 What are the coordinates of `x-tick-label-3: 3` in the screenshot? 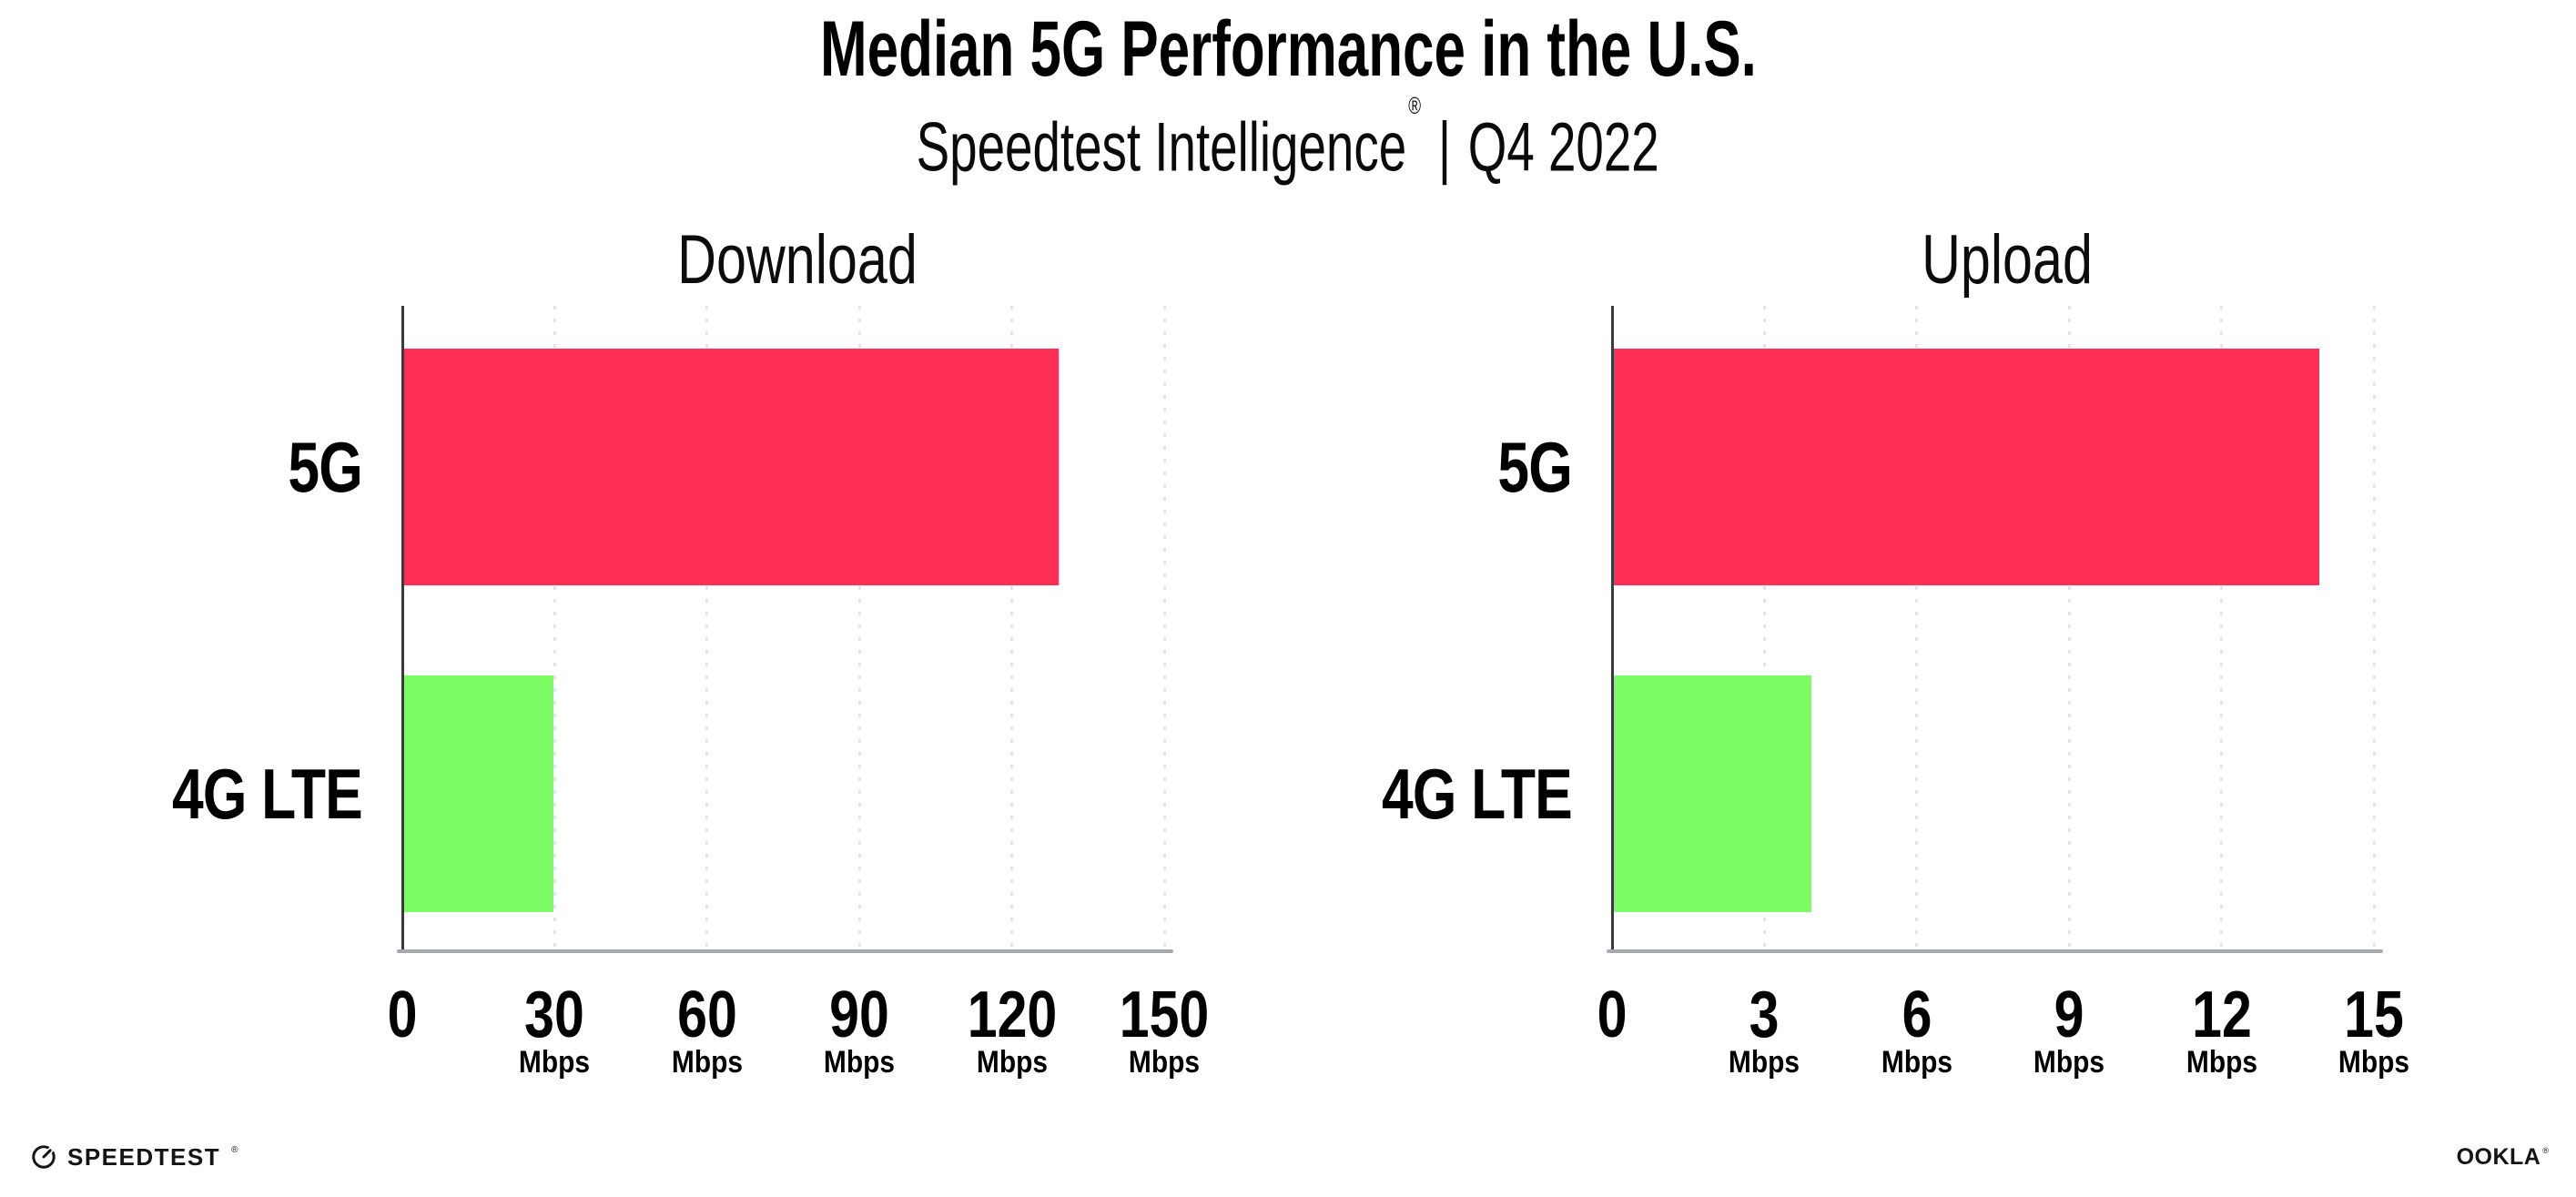 It's located at (1764, 1015).